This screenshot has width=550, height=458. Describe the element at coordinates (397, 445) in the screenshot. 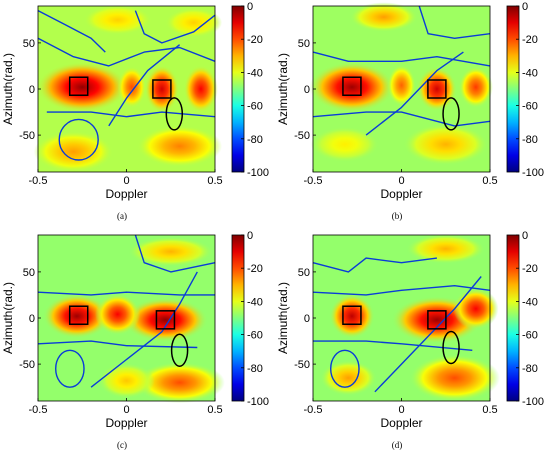

I see `caption-d: (d)` at that location.